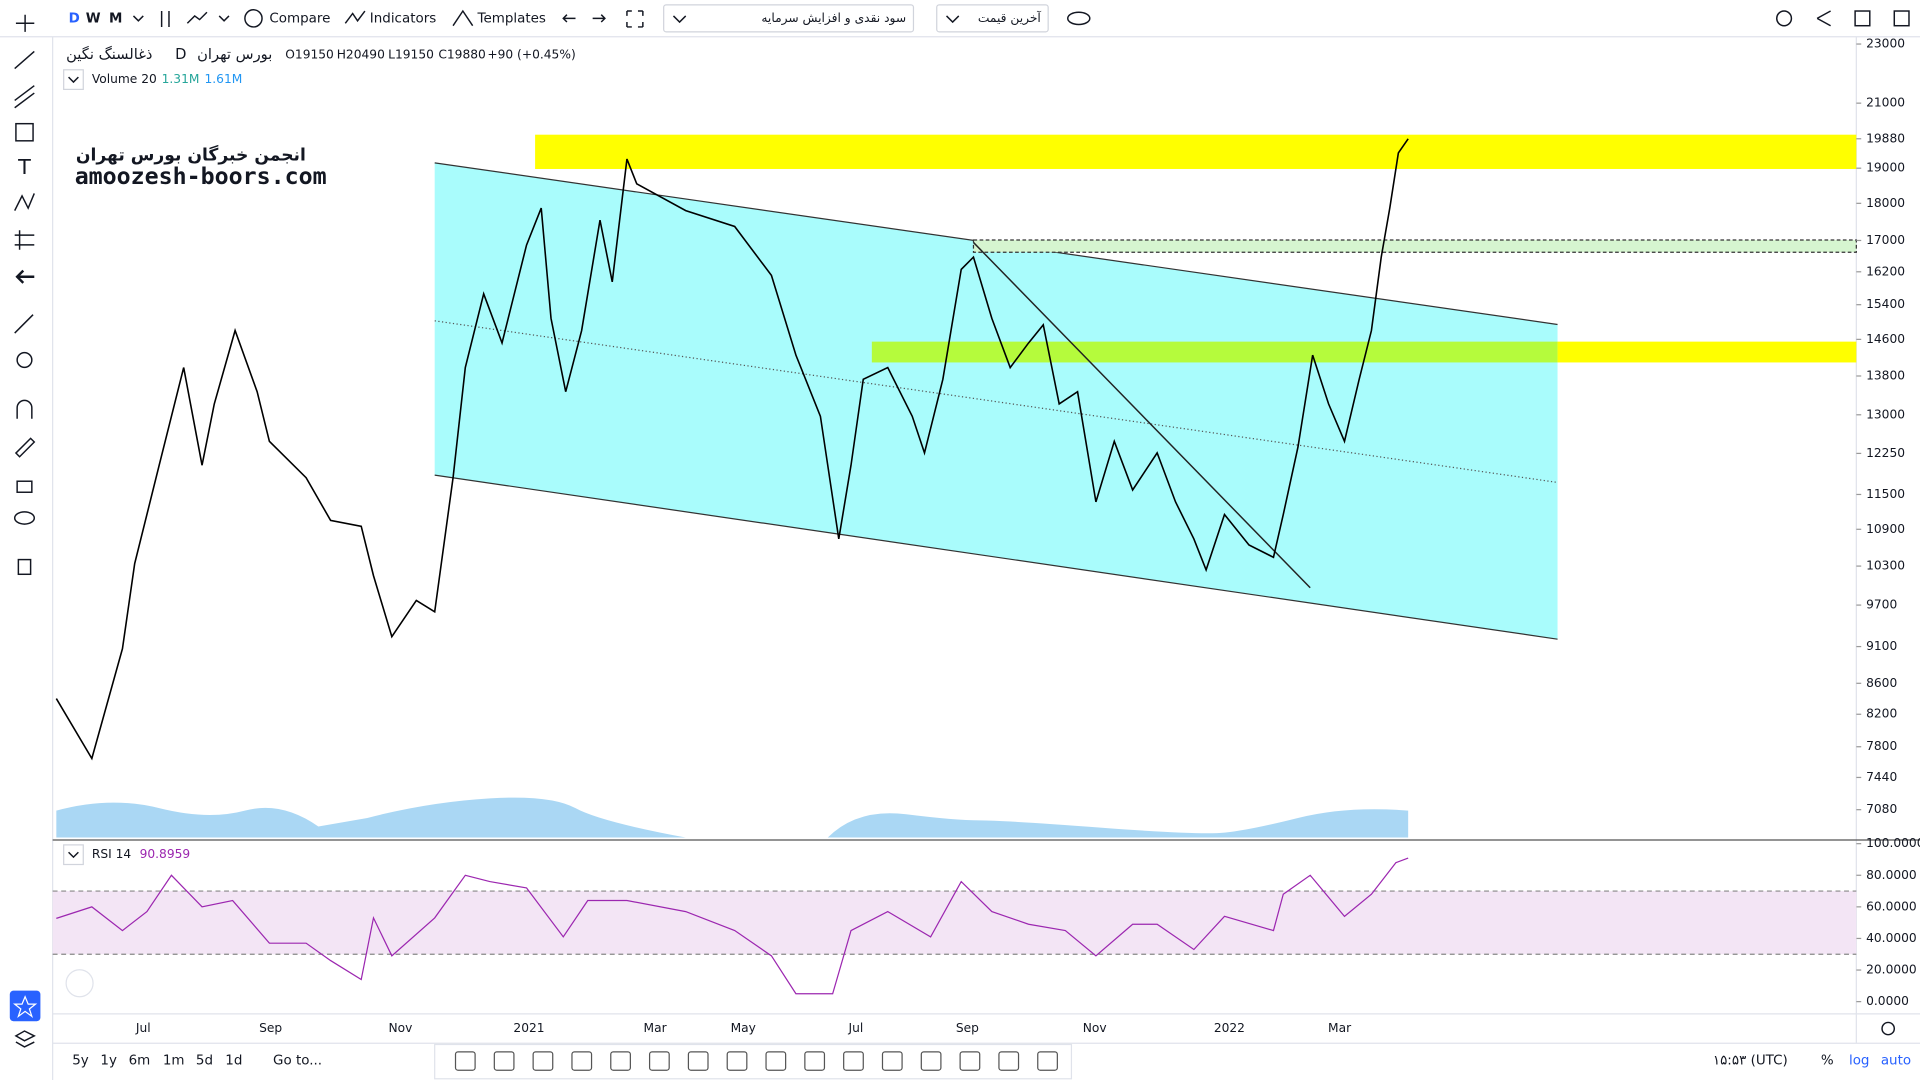 The image size is (1920, 1080). I want to click on style-dropdown, so click(224, 18).